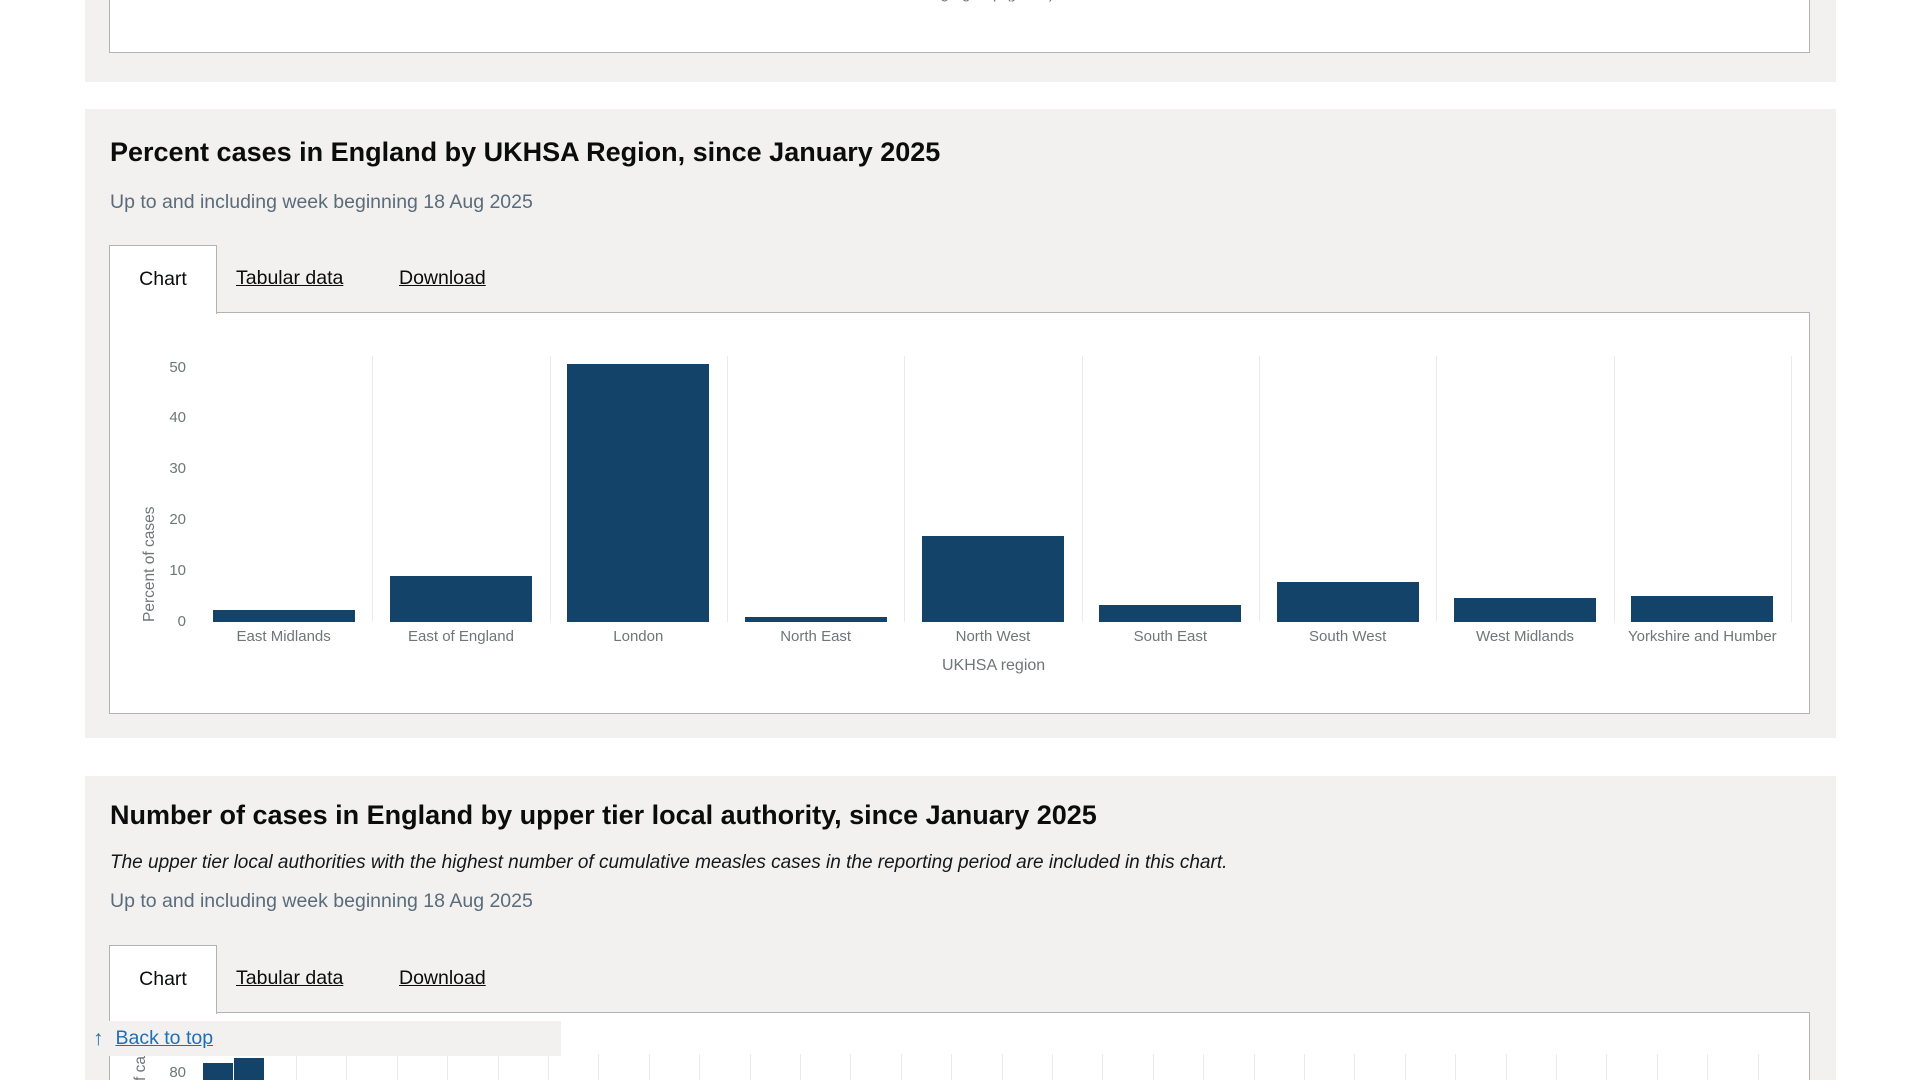  What do you see at coordinates (283, 636) in the screenshot?
I see `x-category-label: East Midlands` at bounding box center [283, 636].